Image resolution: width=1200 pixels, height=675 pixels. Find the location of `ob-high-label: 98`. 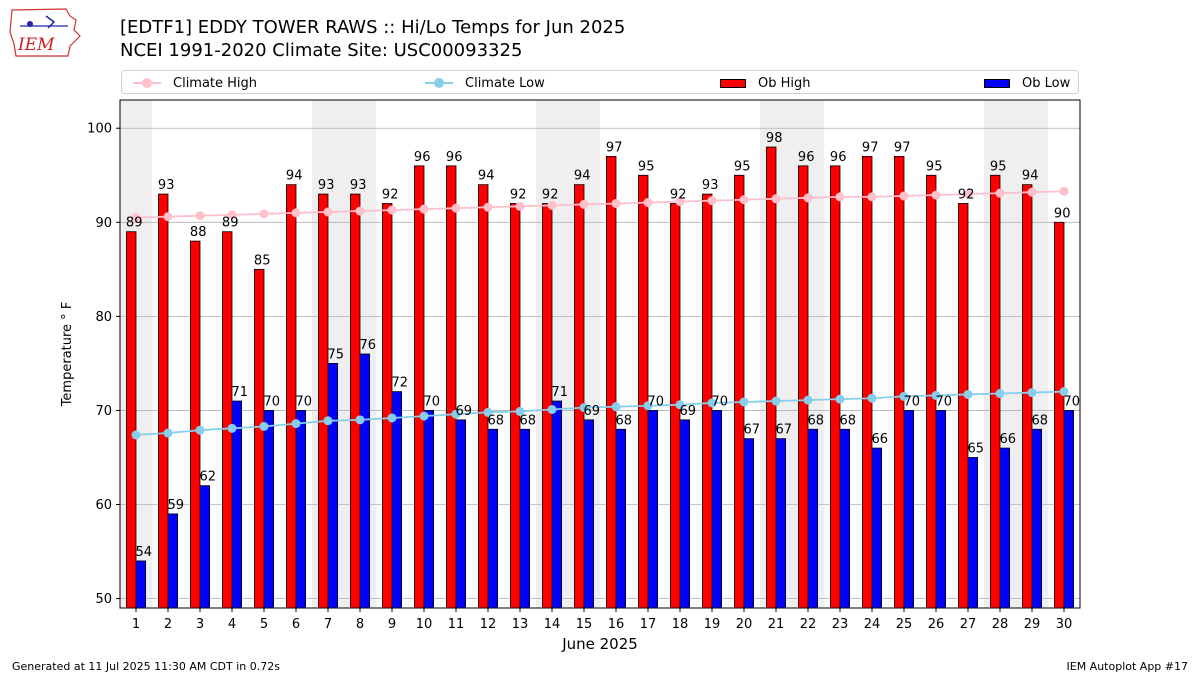

ob-high-label: 98 is located at coordinates (774, 138).